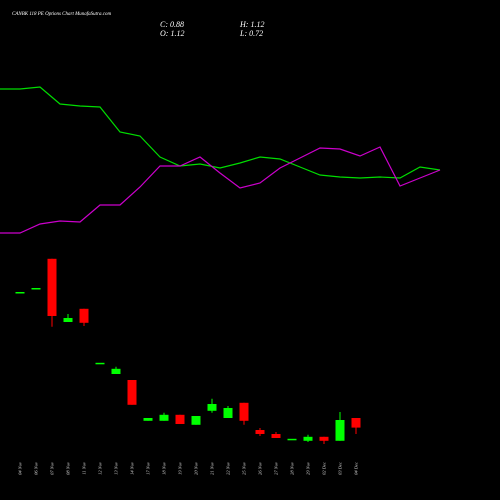 The width and height of the screenshot is (500, 500). I want to click on x-tick-label: 07 Nov, so click(52, 468).